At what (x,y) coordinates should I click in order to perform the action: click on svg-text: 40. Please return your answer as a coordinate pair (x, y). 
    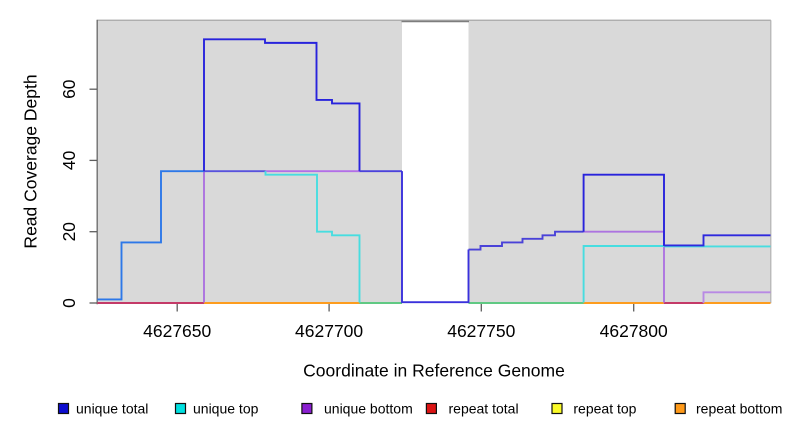
    Looking at the image, I should click on (69, 160).